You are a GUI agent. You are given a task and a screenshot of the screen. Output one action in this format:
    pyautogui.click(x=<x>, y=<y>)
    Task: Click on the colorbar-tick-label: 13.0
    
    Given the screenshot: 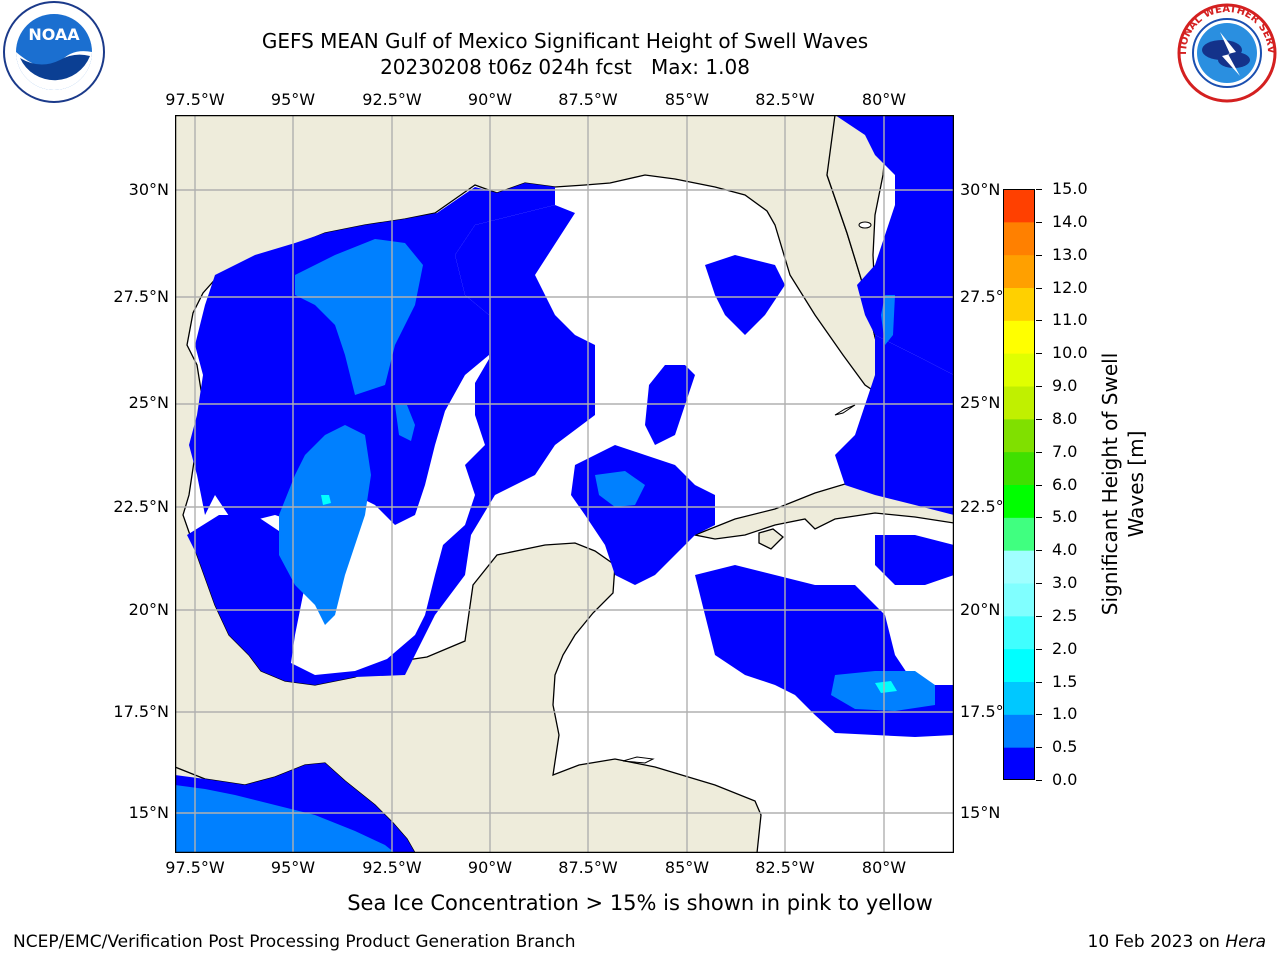 What is the action you would take?
    pyautogui.click(x=1070, y=254)
    